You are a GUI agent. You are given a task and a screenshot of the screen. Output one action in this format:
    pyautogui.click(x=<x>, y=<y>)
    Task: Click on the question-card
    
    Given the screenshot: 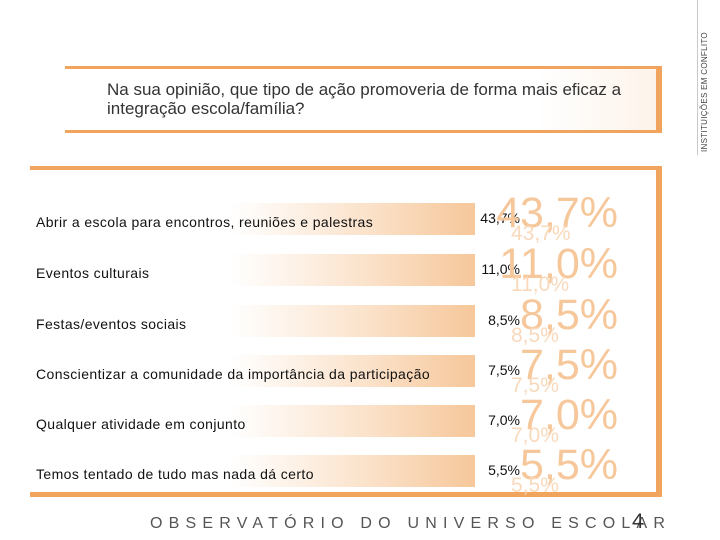 What is the action you would take?
    pyautogui.click(x=357, y=99)
    